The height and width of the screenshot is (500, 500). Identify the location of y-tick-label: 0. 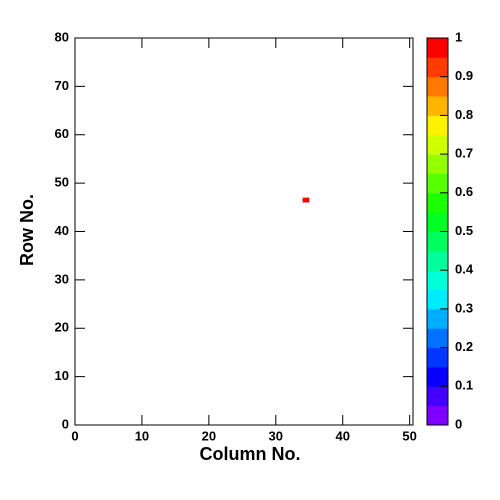
(65, 423).